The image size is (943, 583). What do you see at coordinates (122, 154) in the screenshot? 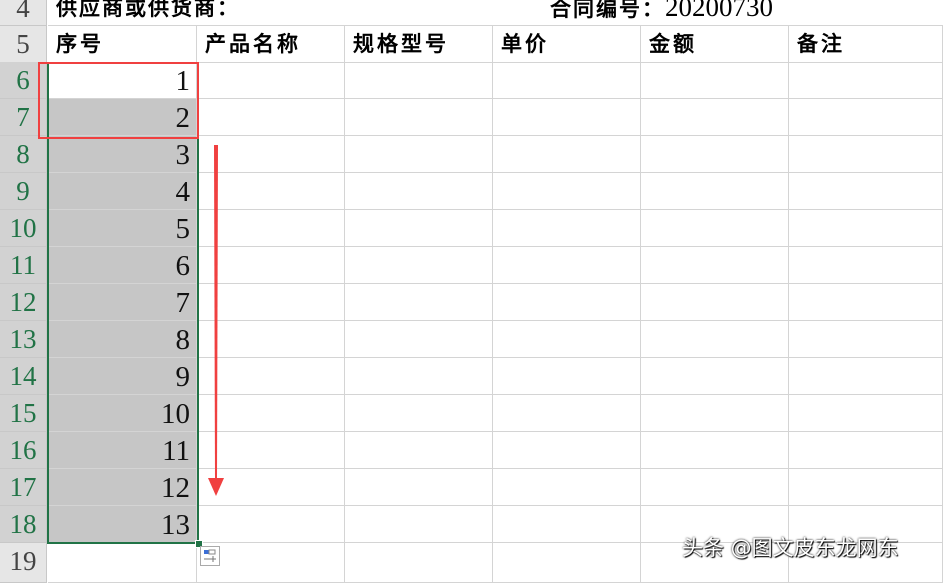
I see `sequence-cell: 3` at bounding box center [122, 154].